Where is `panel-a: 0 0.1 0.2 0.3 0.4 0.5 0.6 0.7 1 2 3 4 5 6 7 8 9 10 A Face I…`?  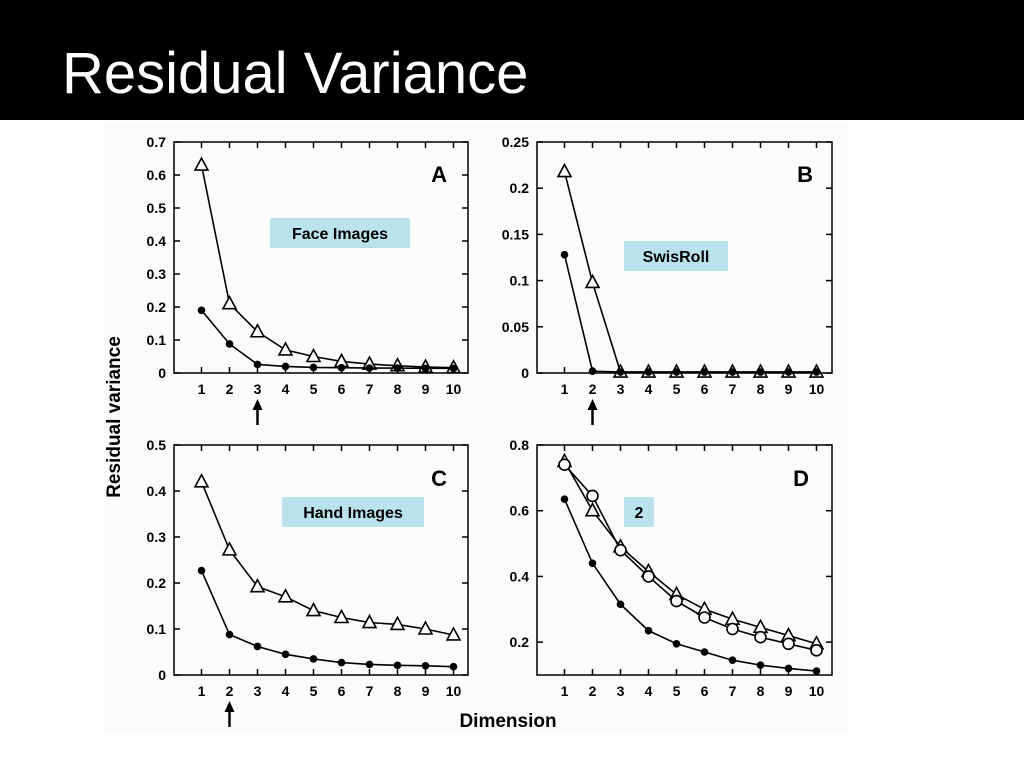 panel-a: 0 0.1 0.2 0.3 0.4 0.5 0.6 0.7 1 2 3 4 5 6 7 8 9 10 A Face I… is located at coordinates (308, 279).